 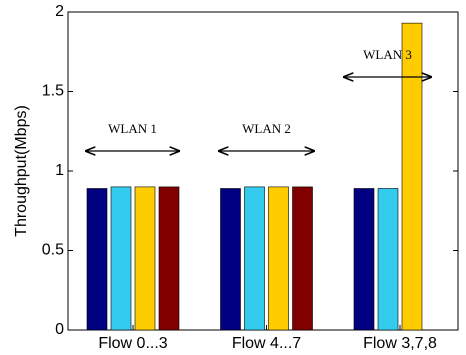 What do you see at coordinates (59, 170) in the screenshot?
I see `y-tick-label: 1` at bounding box center [59, 170].